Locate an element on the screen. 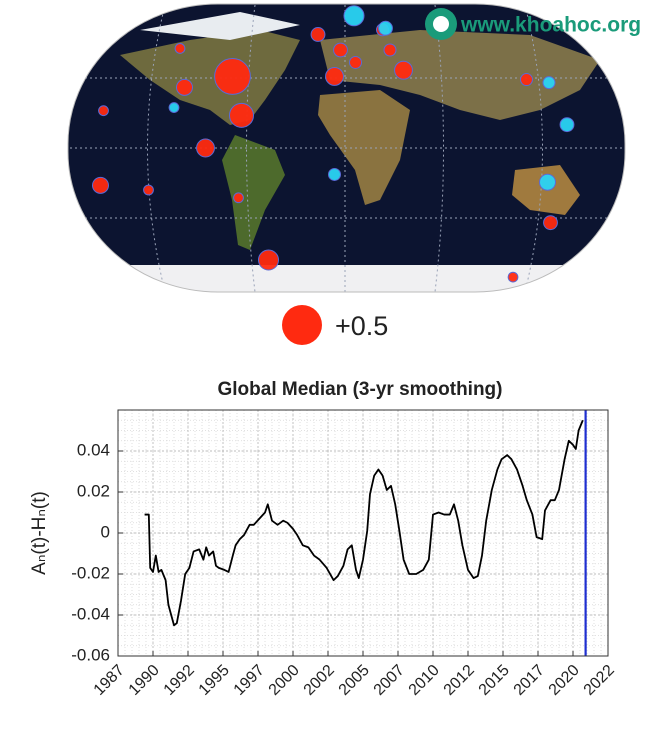 The image size is (650, 732). antarctica is located at coordinates (346, 278).